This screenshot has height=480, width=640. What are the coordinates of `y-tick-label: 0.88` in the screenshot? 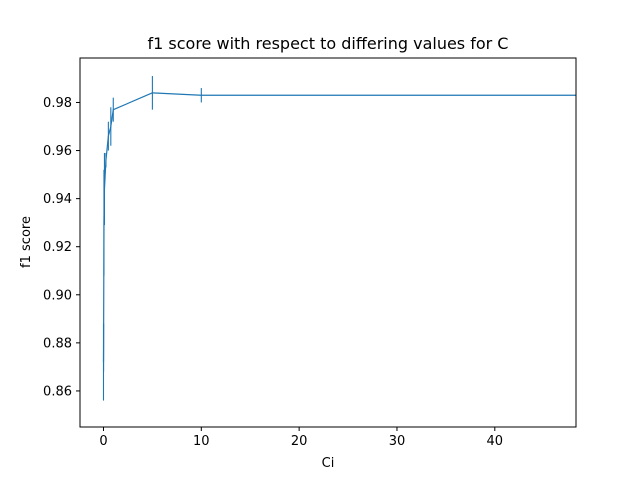 It's located at (57, 343).